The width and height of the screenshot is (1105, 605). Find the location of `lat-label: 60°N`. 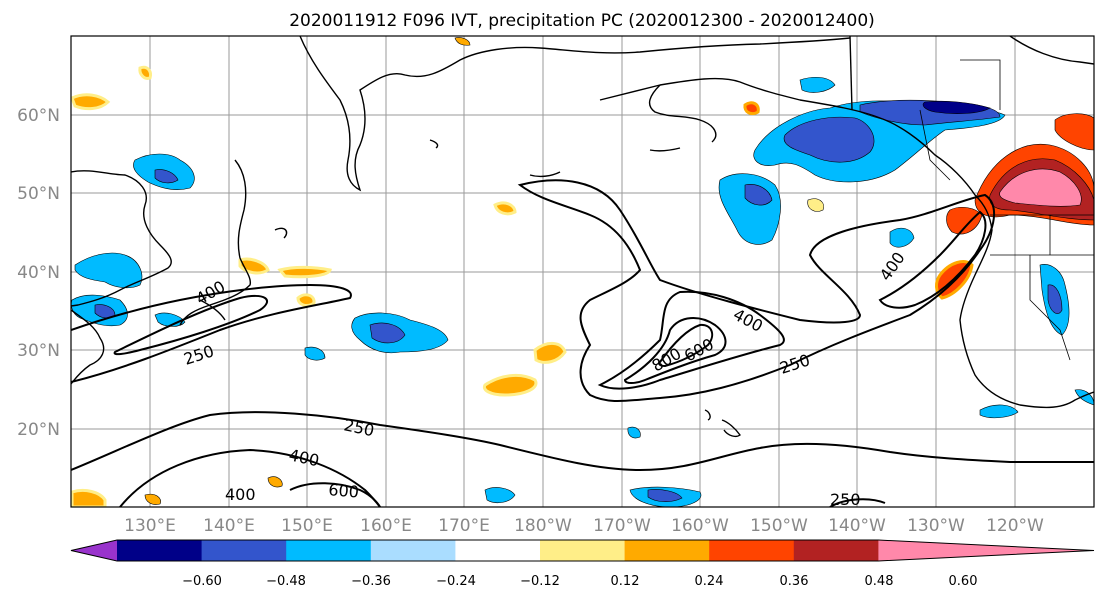

lat-label: 60°N is located at coordinates (38, 116).